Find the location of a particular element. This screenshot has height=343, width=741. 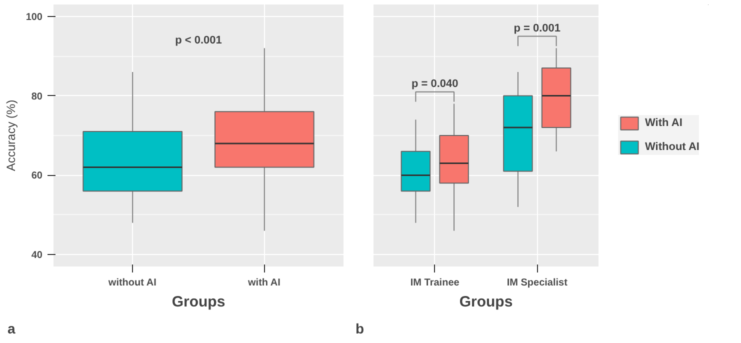

text: a is located at coordinates (12, 328).